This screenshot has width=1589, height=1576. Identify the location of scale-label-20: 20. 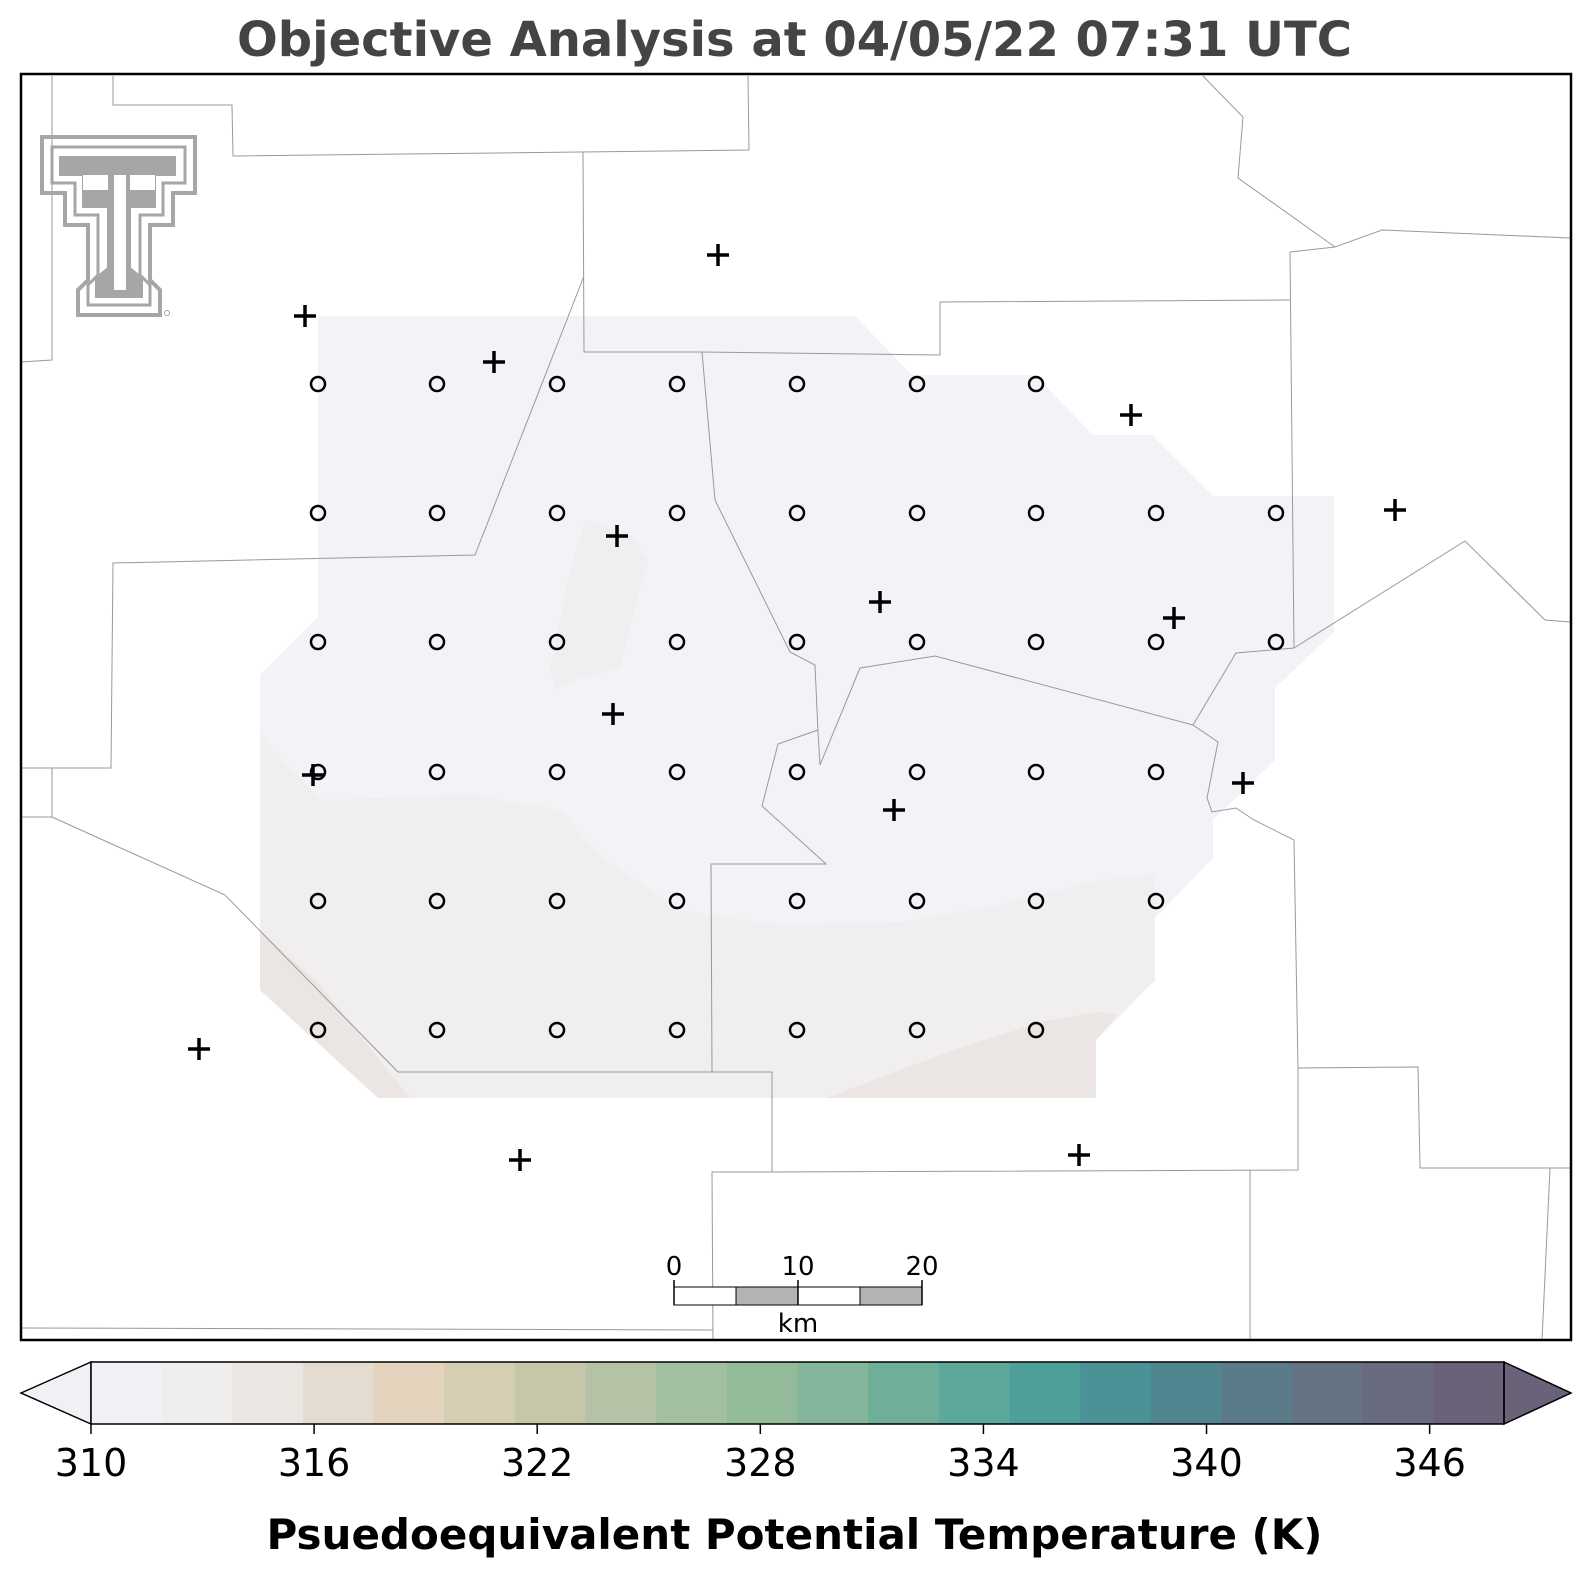
(921, 1267).